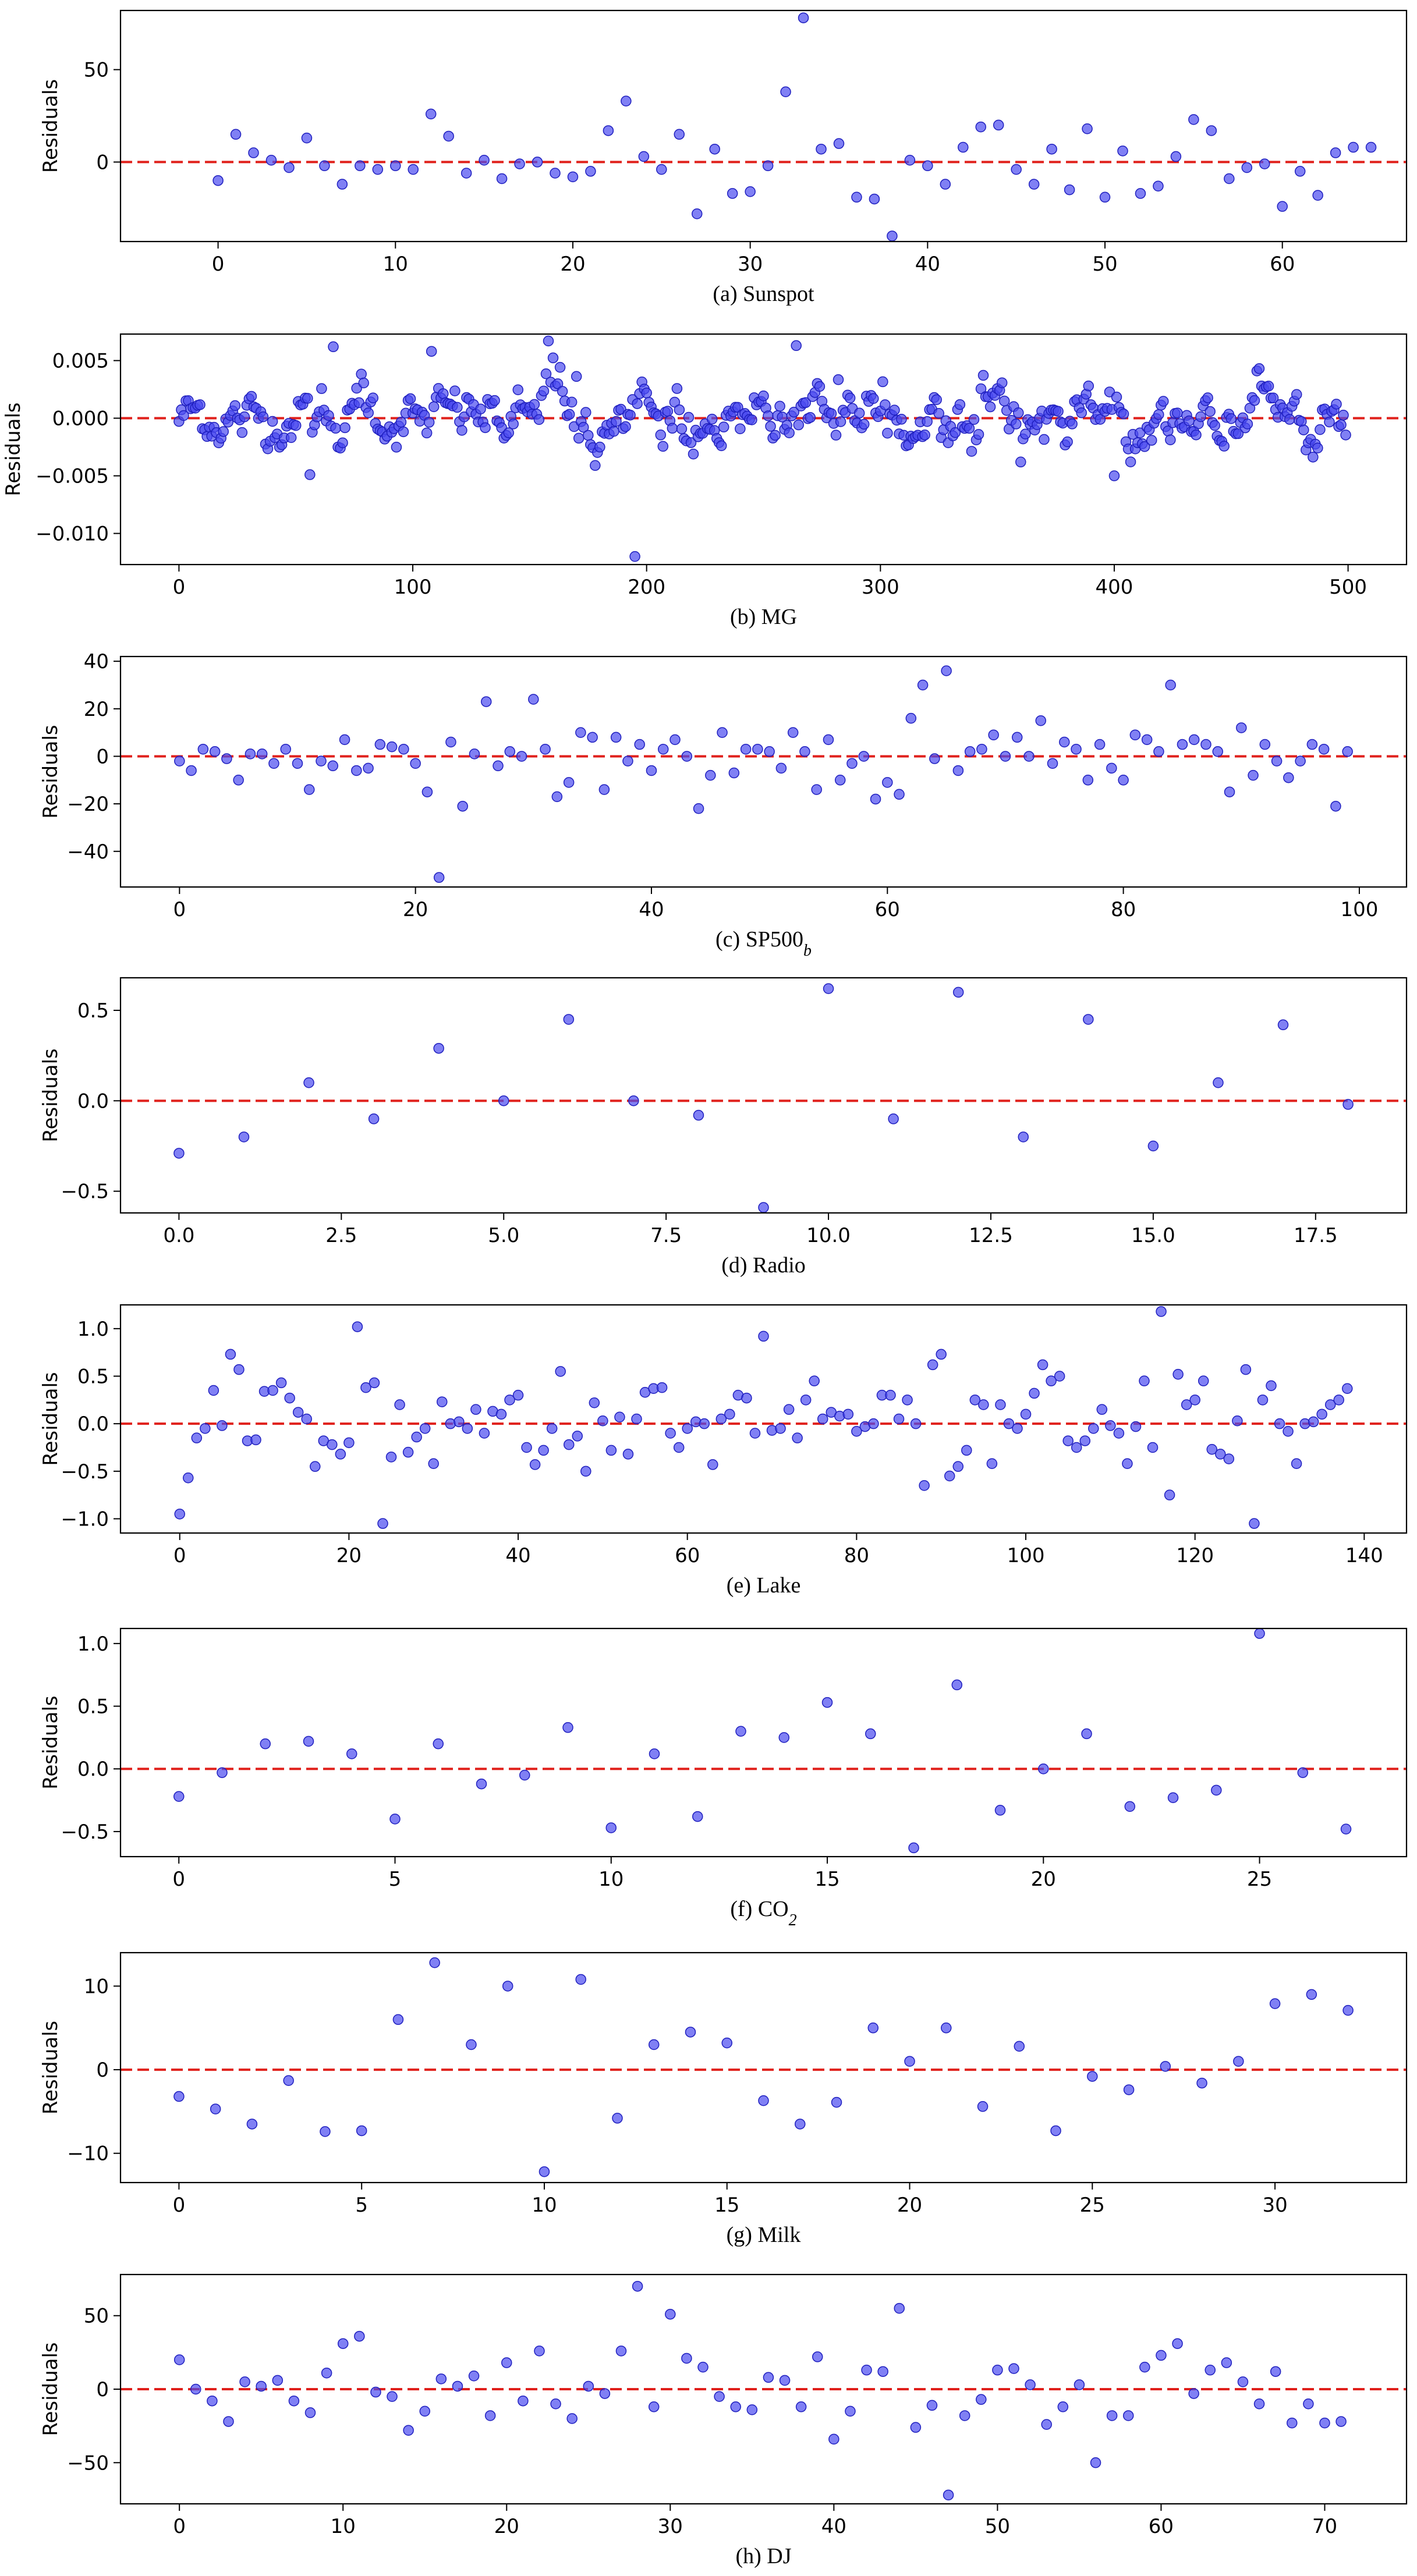 This screenshot has height=2576, width=1417. What do you see at coordinates (1274, 2206) in the screenshot?
I see `x-tick-label: 30` at bounding box center [1274, 2206].